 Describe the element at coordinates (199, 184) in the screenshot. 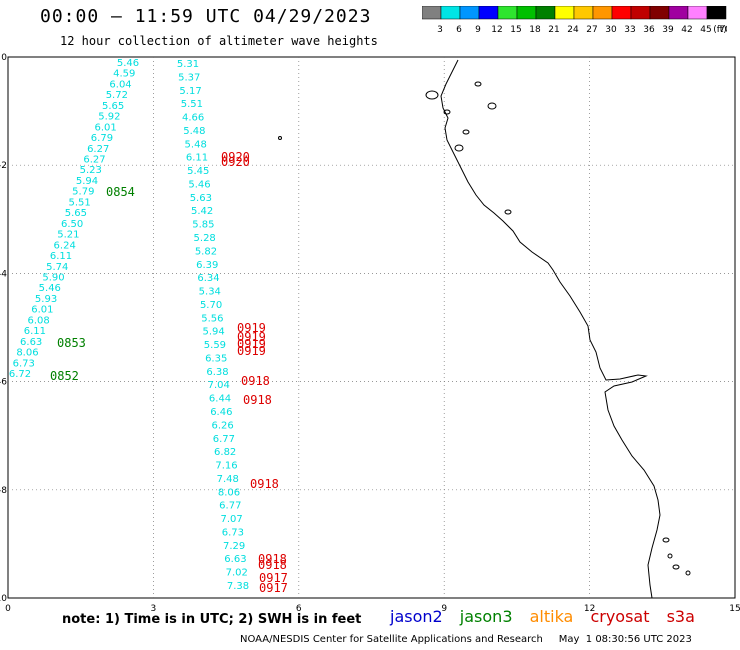

I see `wave-height-label: 5.46` at that location.